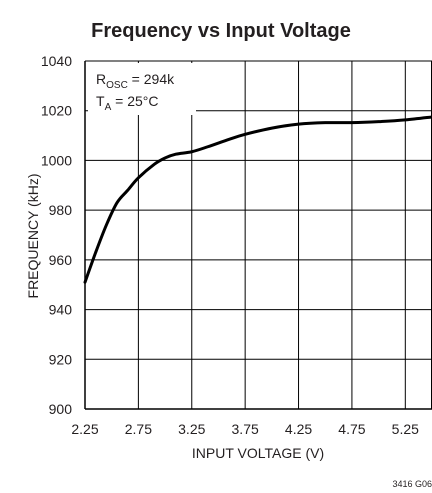  I want to click on x-tick-label: 2.75, so click(138, 429).